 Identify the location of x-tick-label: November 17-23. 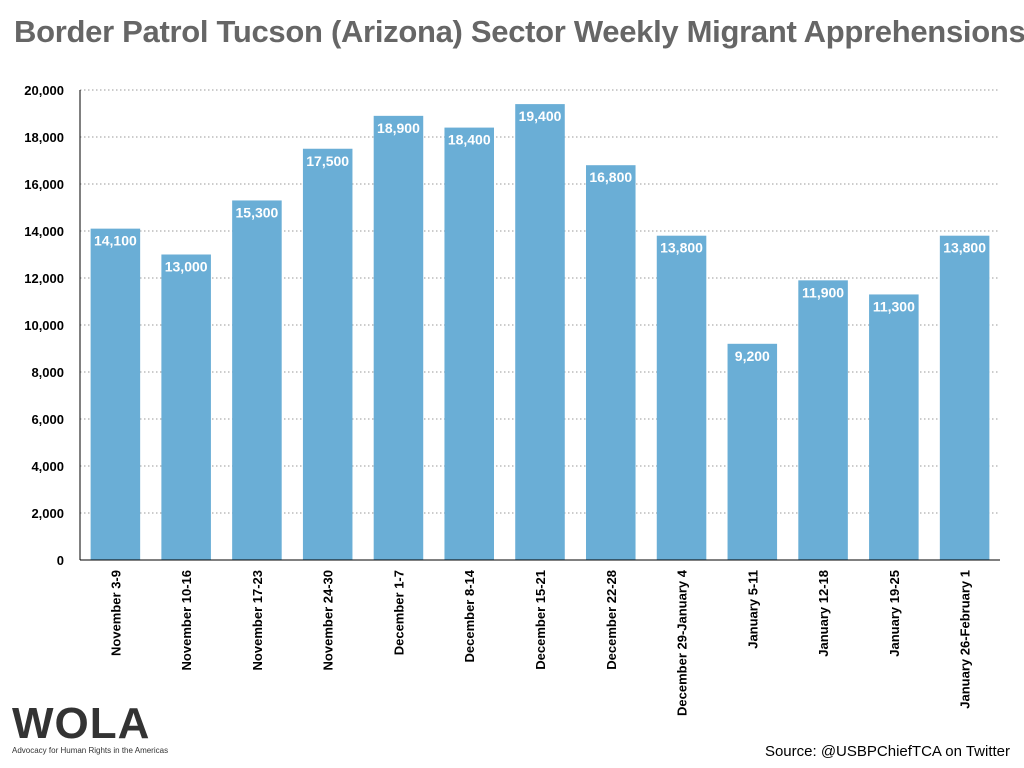
(257, 620).